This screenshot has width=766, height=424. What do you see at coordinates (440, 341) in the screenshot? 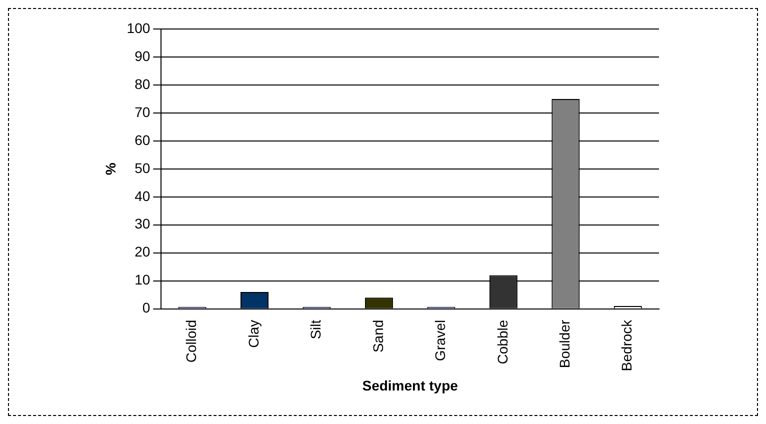
I see `x-tick-label: Gravel` at bounding box center [440, 341].